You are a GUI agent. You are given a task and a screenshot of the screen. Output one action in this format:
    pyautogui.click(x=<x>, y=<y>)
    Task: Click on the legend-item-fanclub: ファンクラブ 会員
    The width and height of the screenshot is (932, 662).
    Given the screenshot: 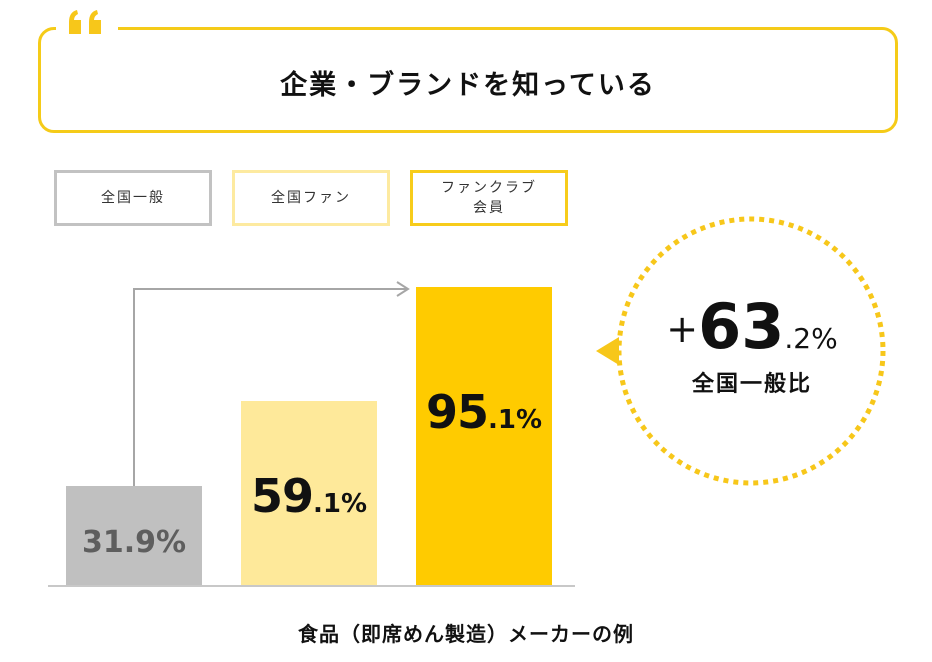 What is the action you would take?
    pyautogui.click(x=489, y=198)
    